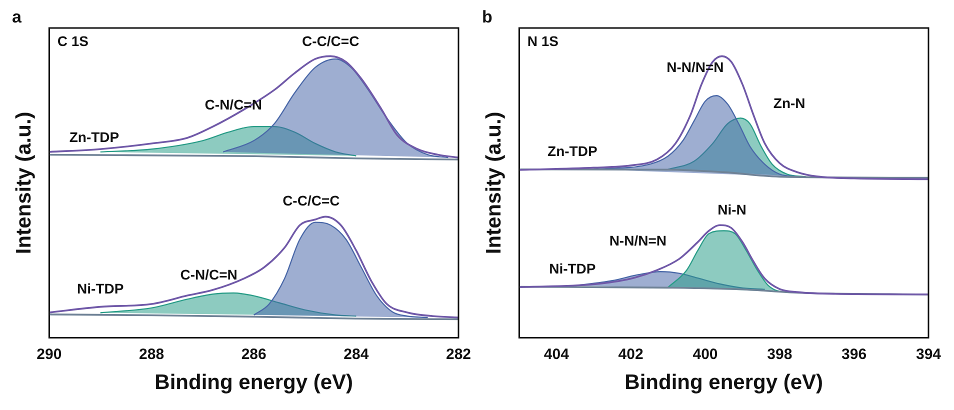 The image size is (954, 410). Describe the element at coordinates (331, 40) in the screenshot. I see `text: C-C/C=C` at that location.